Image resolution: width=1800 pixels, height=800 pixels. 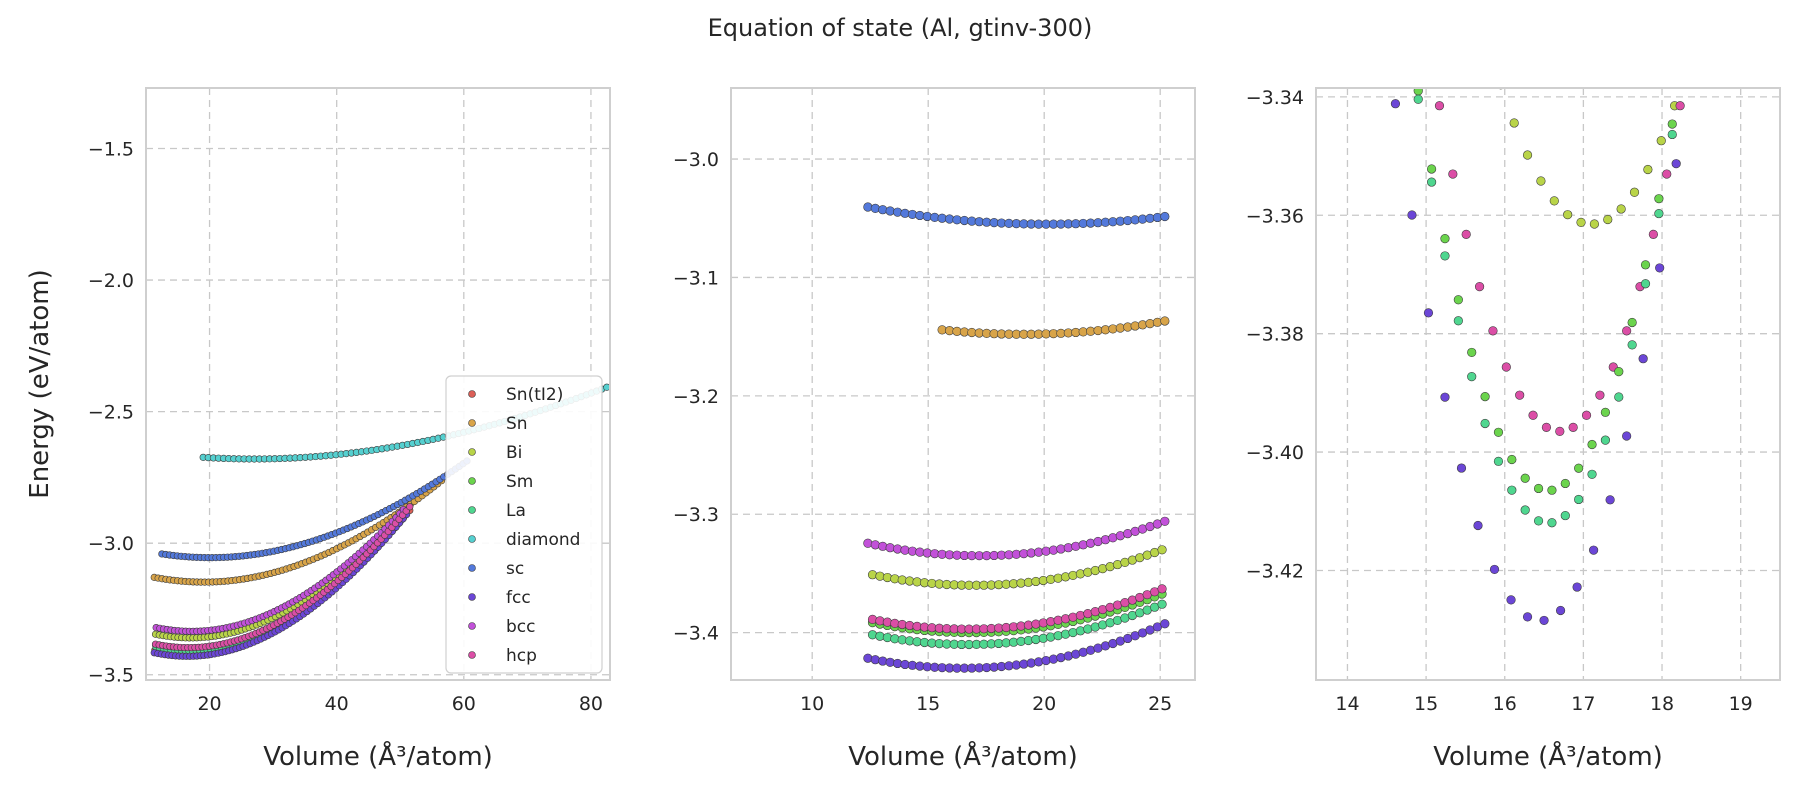 What do you see at coordinates (1275, 571) in the screenshot?
I see `y-tick-label: −3.42` at bounding box center [1275, 571].